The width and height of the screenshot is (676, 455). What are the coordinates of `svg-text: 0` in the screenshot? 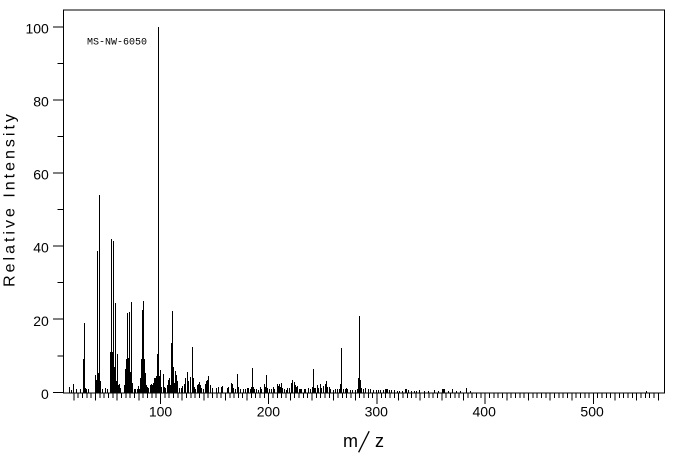 It's located at (45, 394).